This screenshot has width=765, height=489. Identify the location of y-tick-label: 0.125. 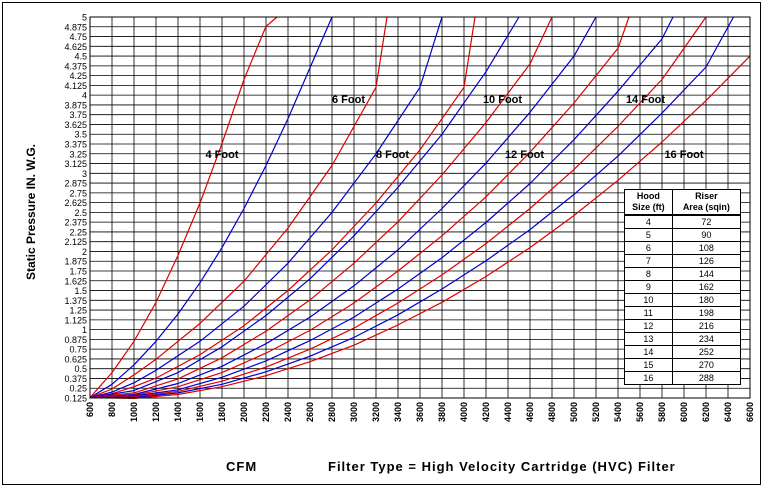
(75, 399).